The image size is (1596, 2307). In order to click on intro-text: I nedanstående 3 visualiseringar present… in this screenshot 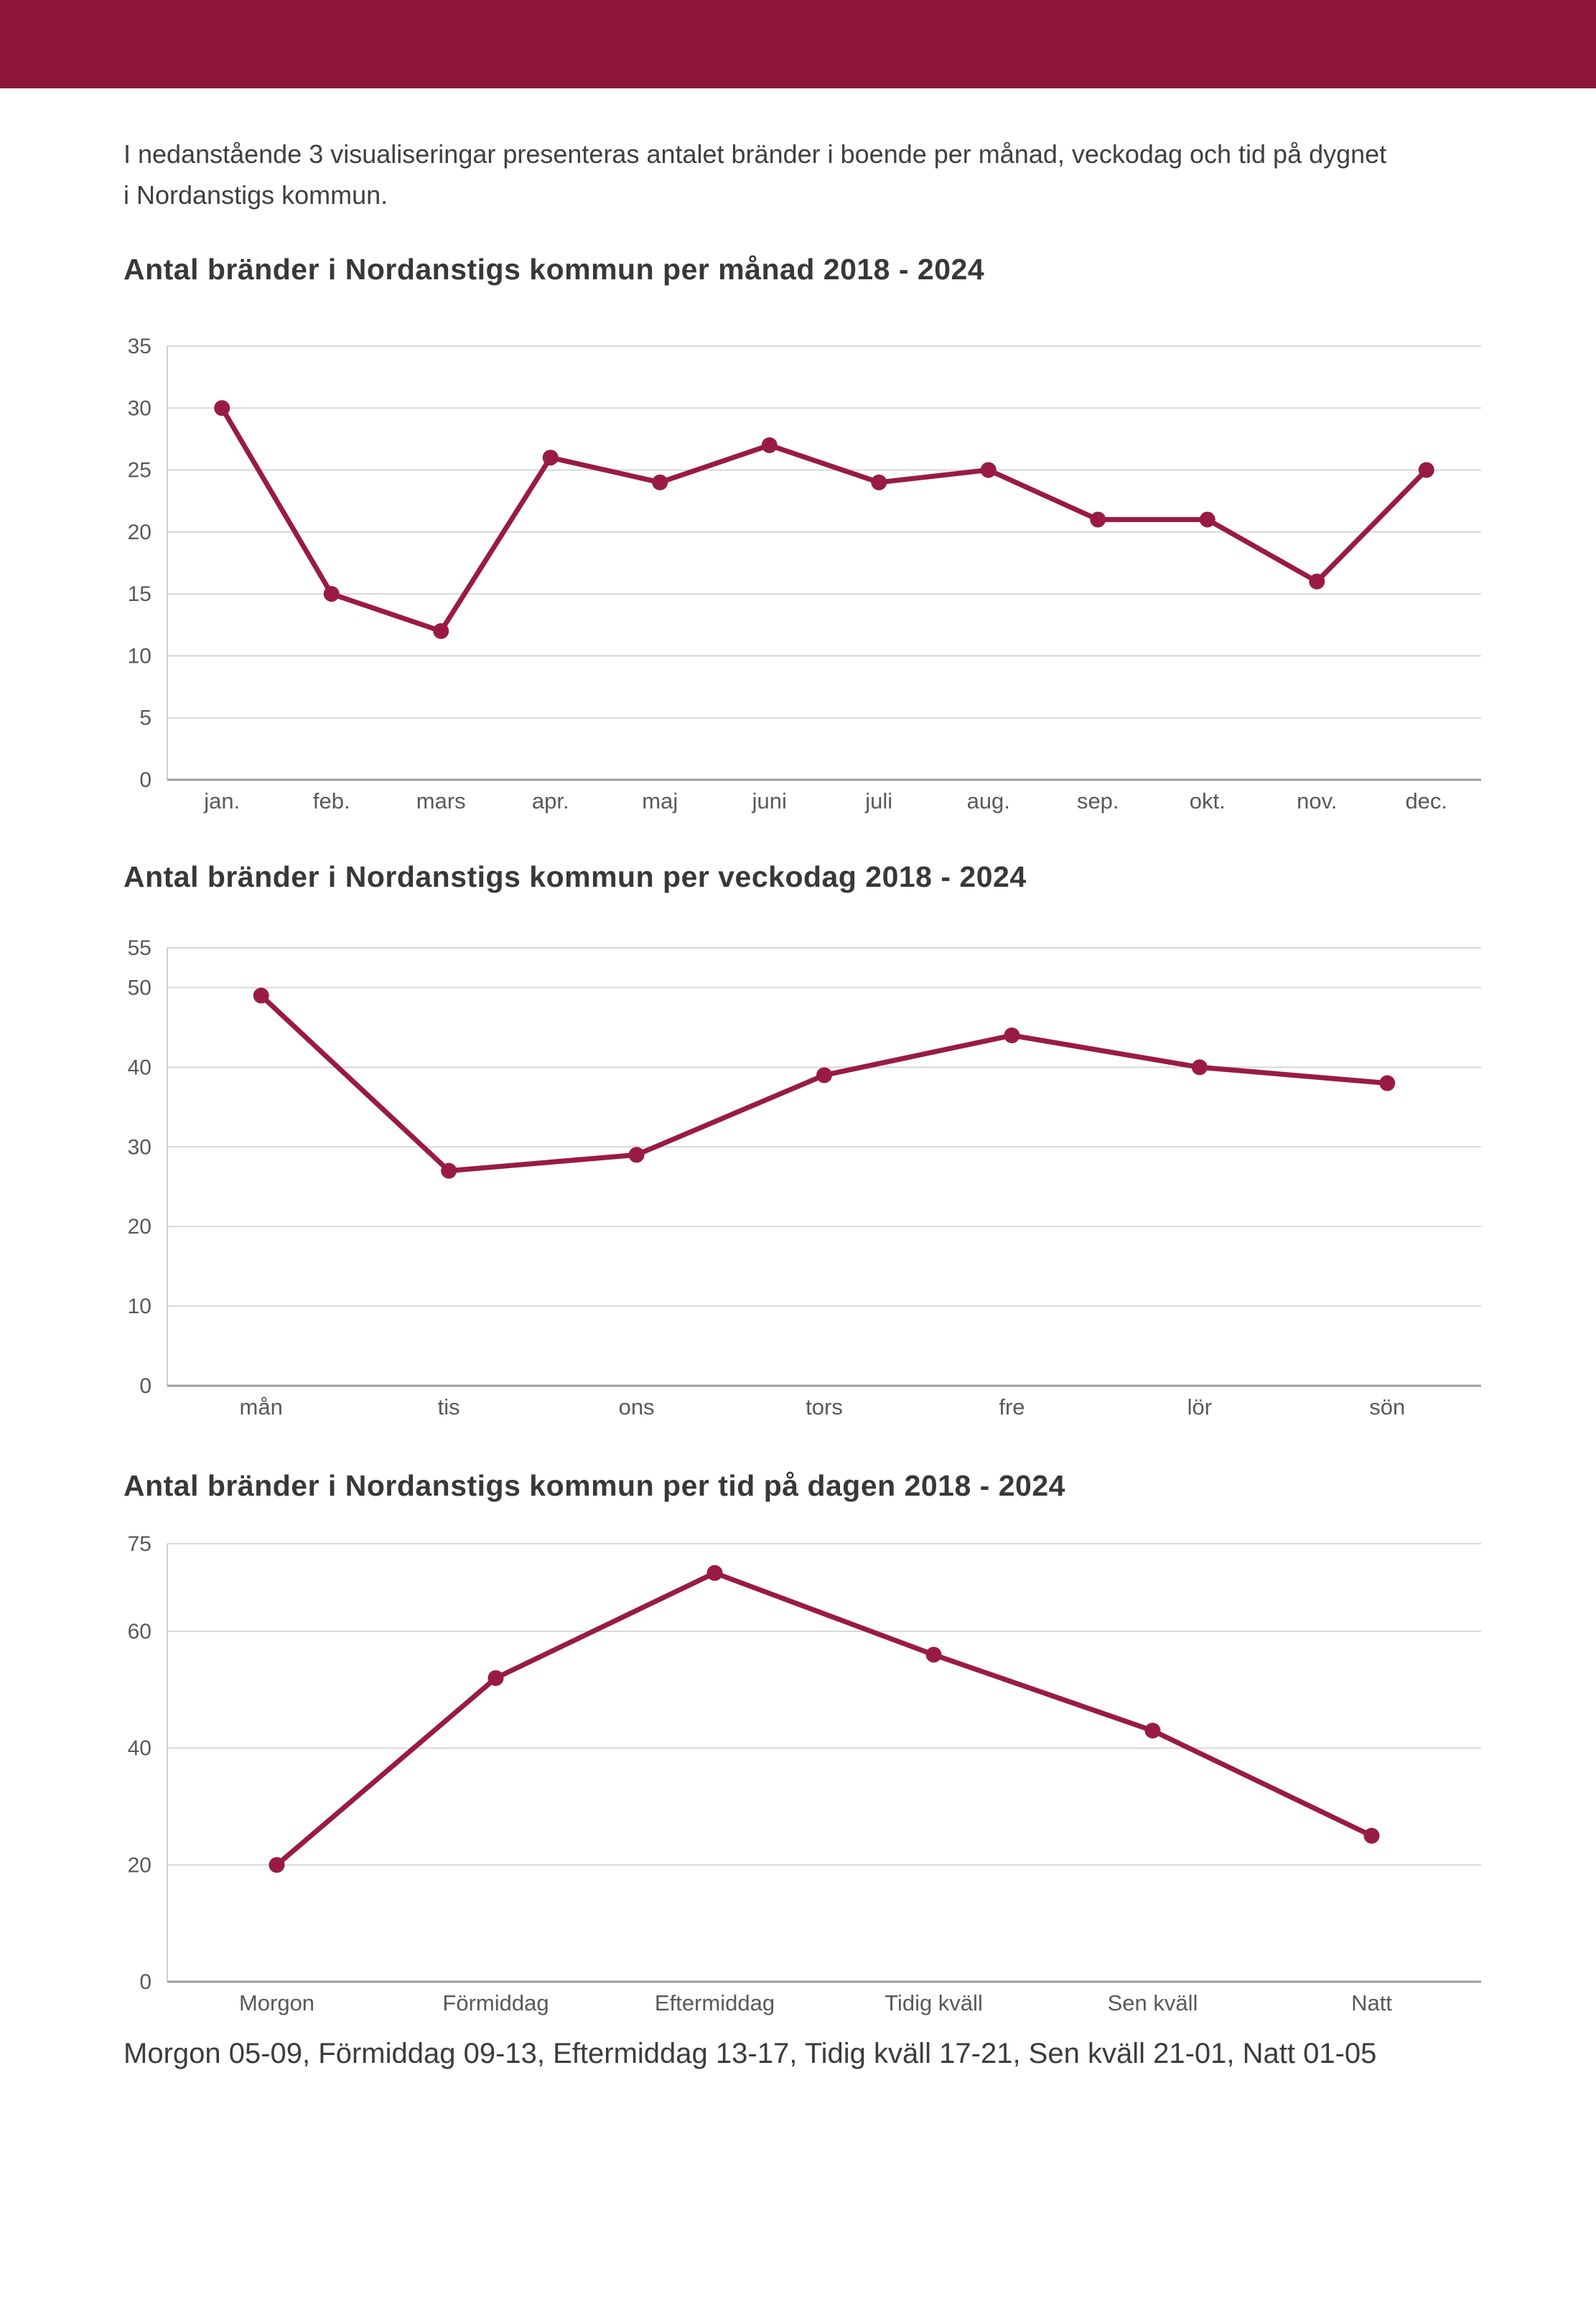, I will do `click(755, 174)`.